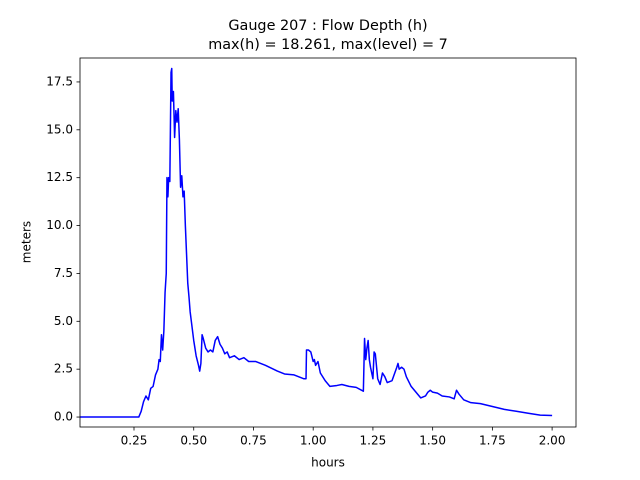  I want to click on y-tick-label: 5.0, so click(63, 321).